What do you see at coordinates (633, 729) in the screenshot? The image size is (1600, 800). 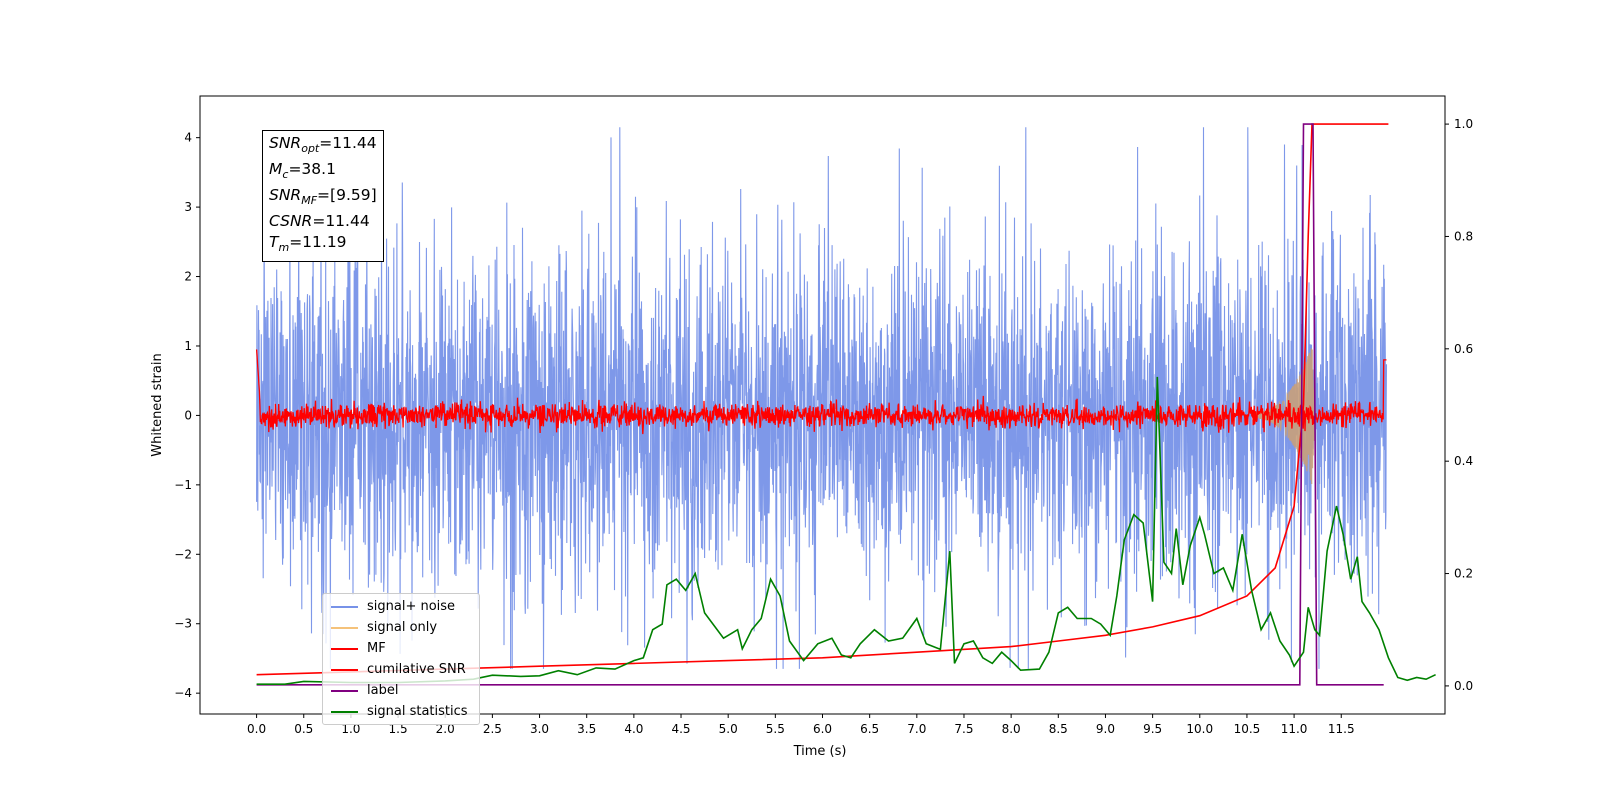 I see `x-tick-label: 4.0` at bounding box center [633, 729].